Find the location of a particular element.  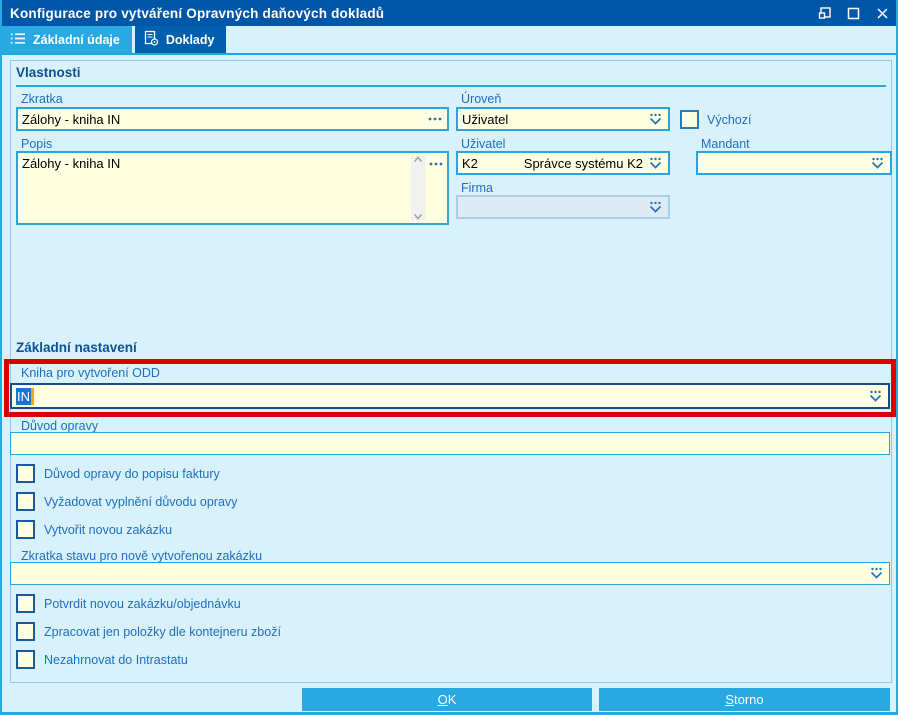

section-divider is located at coordinates (451, 86).